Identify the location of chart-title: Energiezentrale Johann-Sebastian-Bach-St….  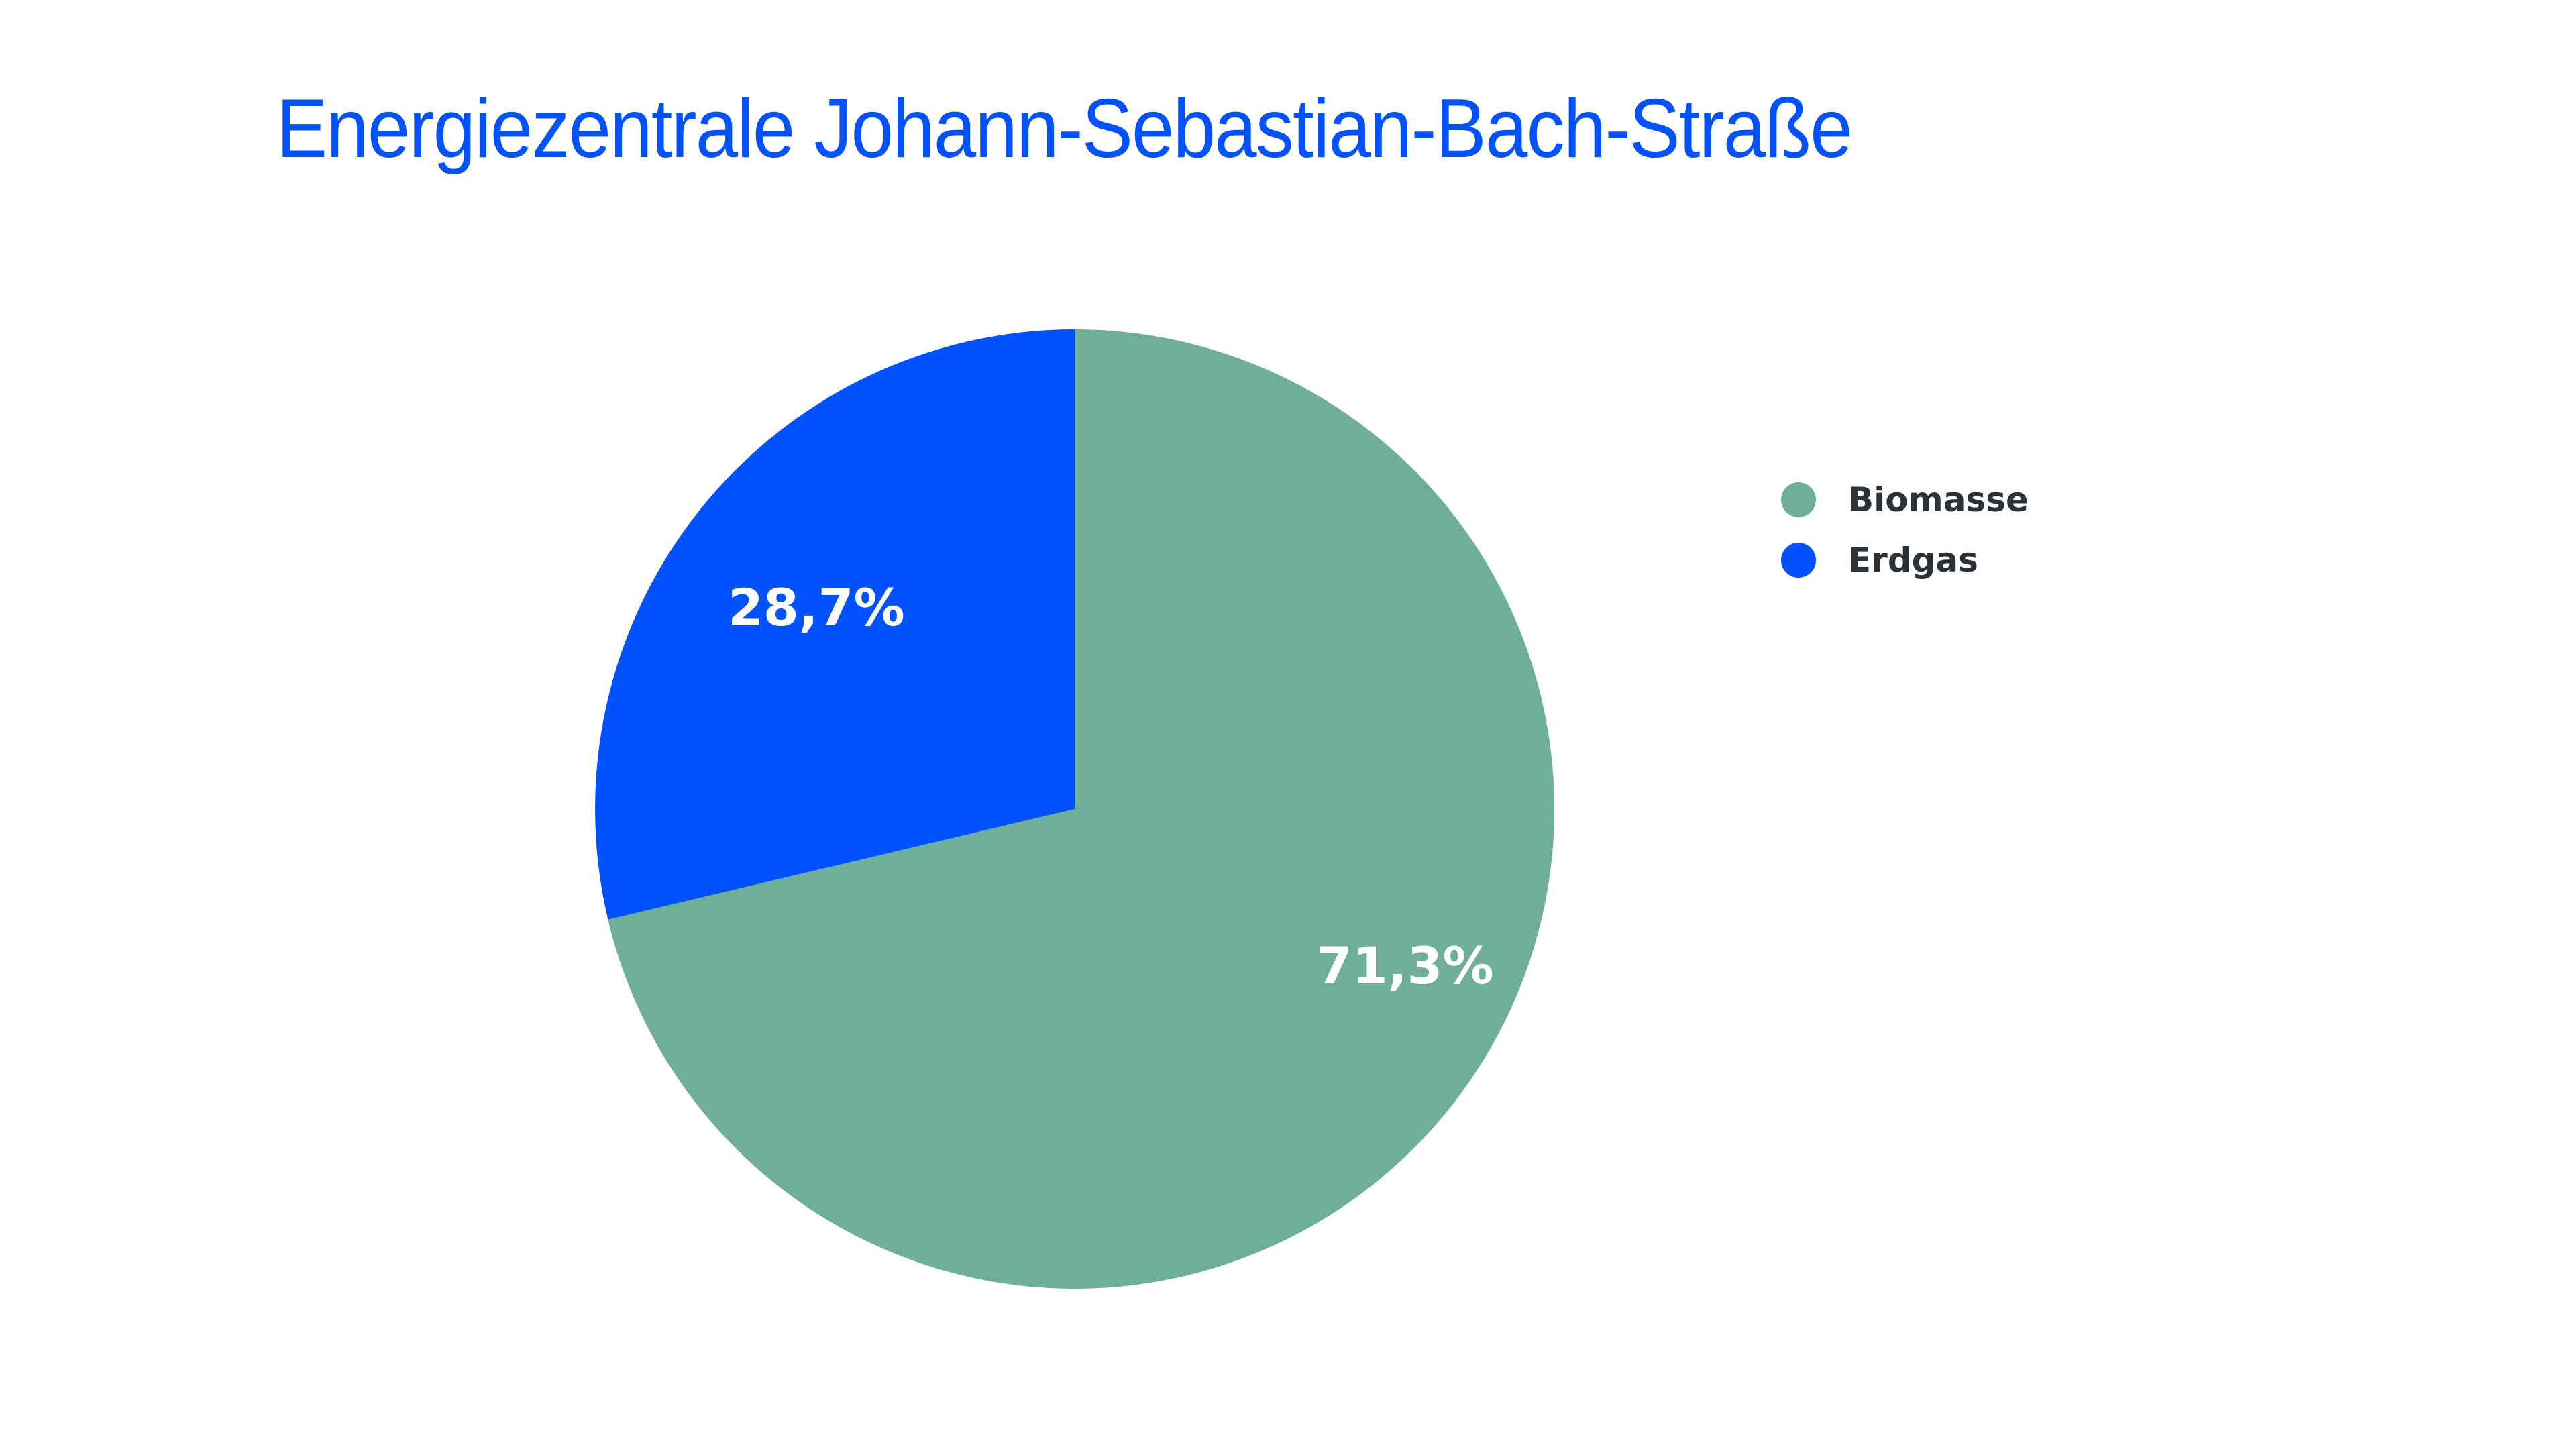
(1064, 129).